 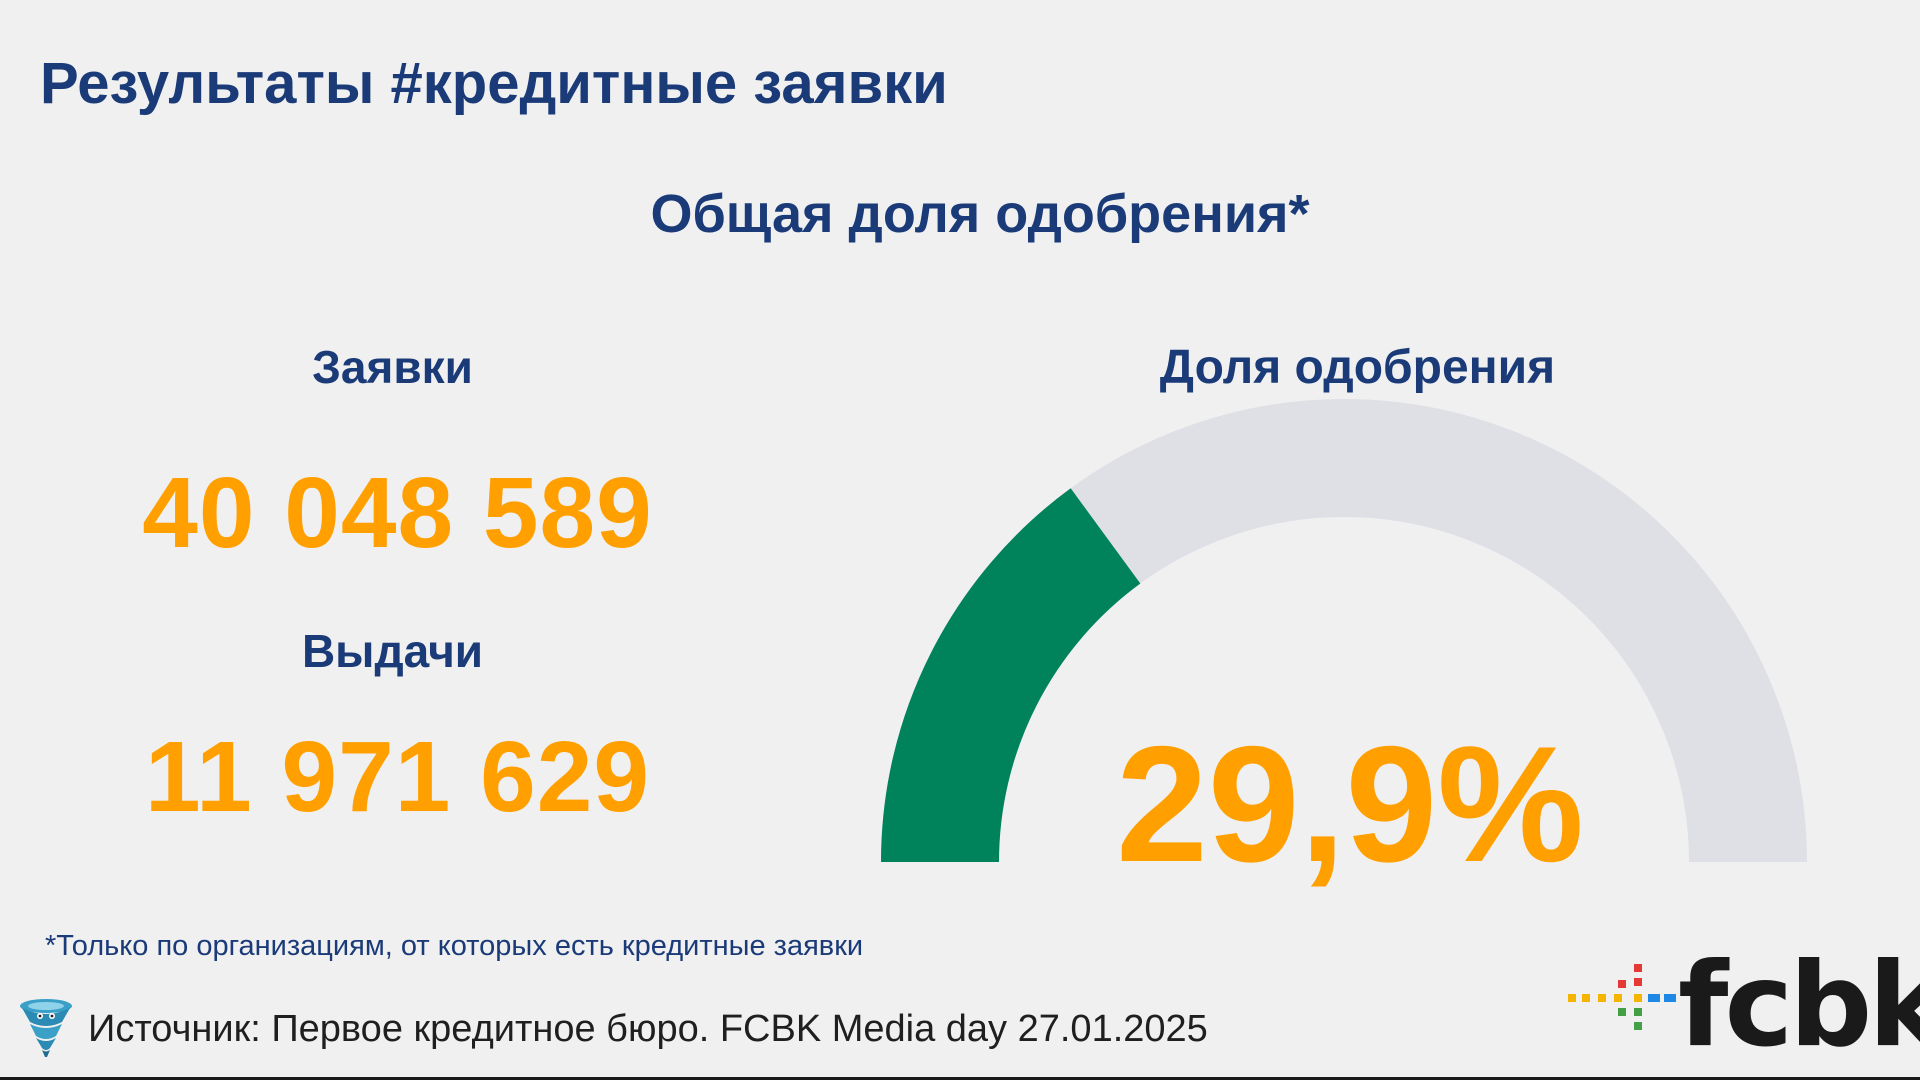 I want to click on tornado-icon, so click(x=46, y=1028).